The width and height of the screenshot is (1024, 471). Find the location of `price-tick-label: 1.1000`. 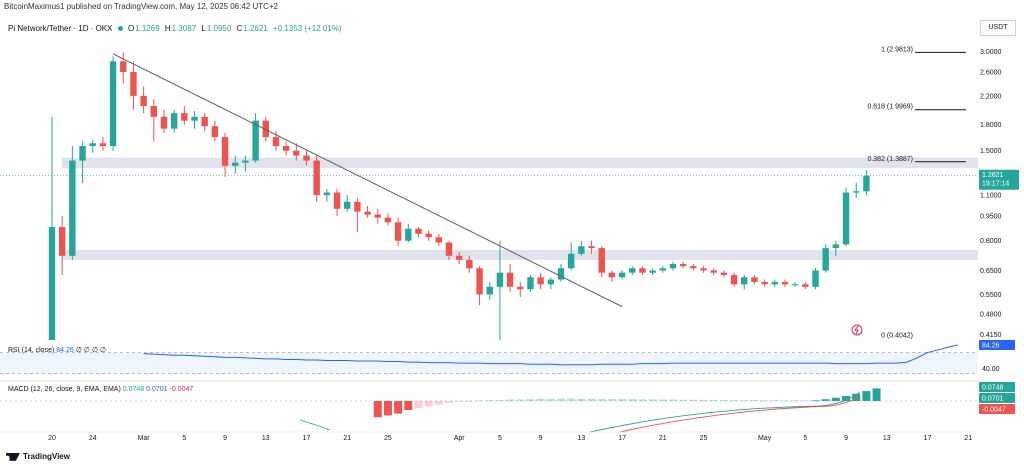

price-tick-label: 1.1000 is located at coordinates (991, 196).